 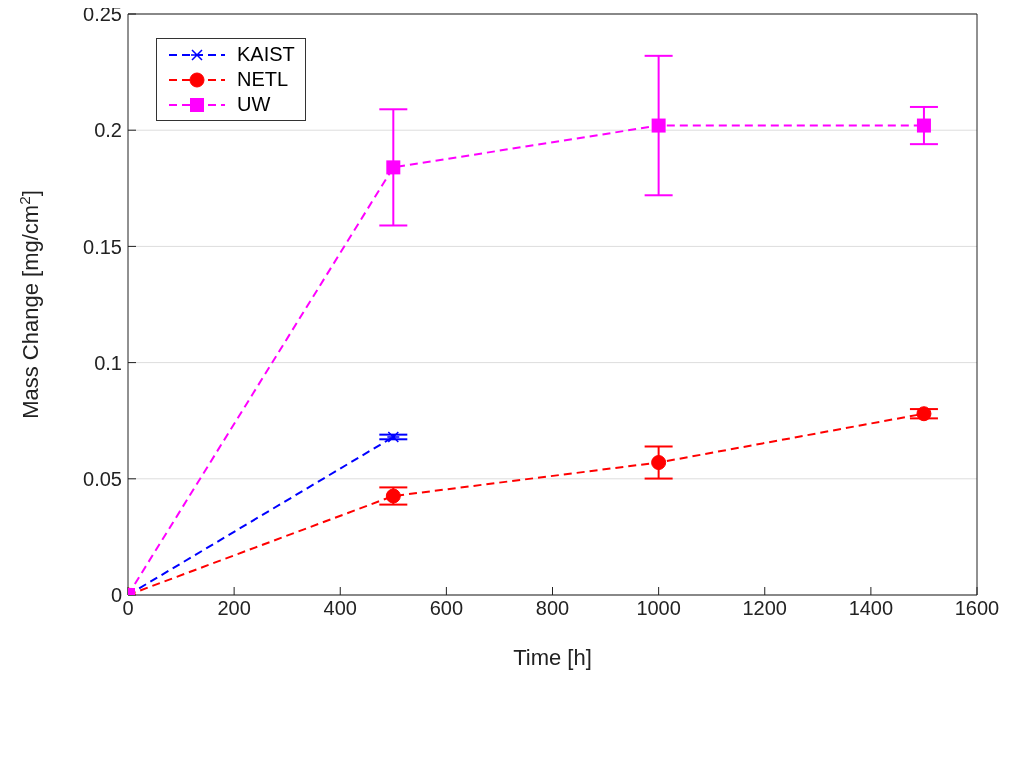 I want to click on y-tick-label: 0.25, so click(x=102, y=14).